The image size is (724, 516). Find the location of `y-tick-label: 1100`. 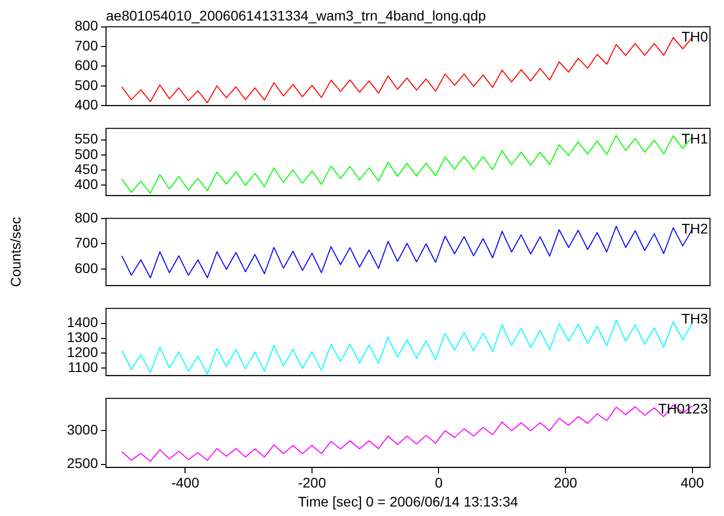

y-tick-label: 1100 is located at coordinates (83, 366).